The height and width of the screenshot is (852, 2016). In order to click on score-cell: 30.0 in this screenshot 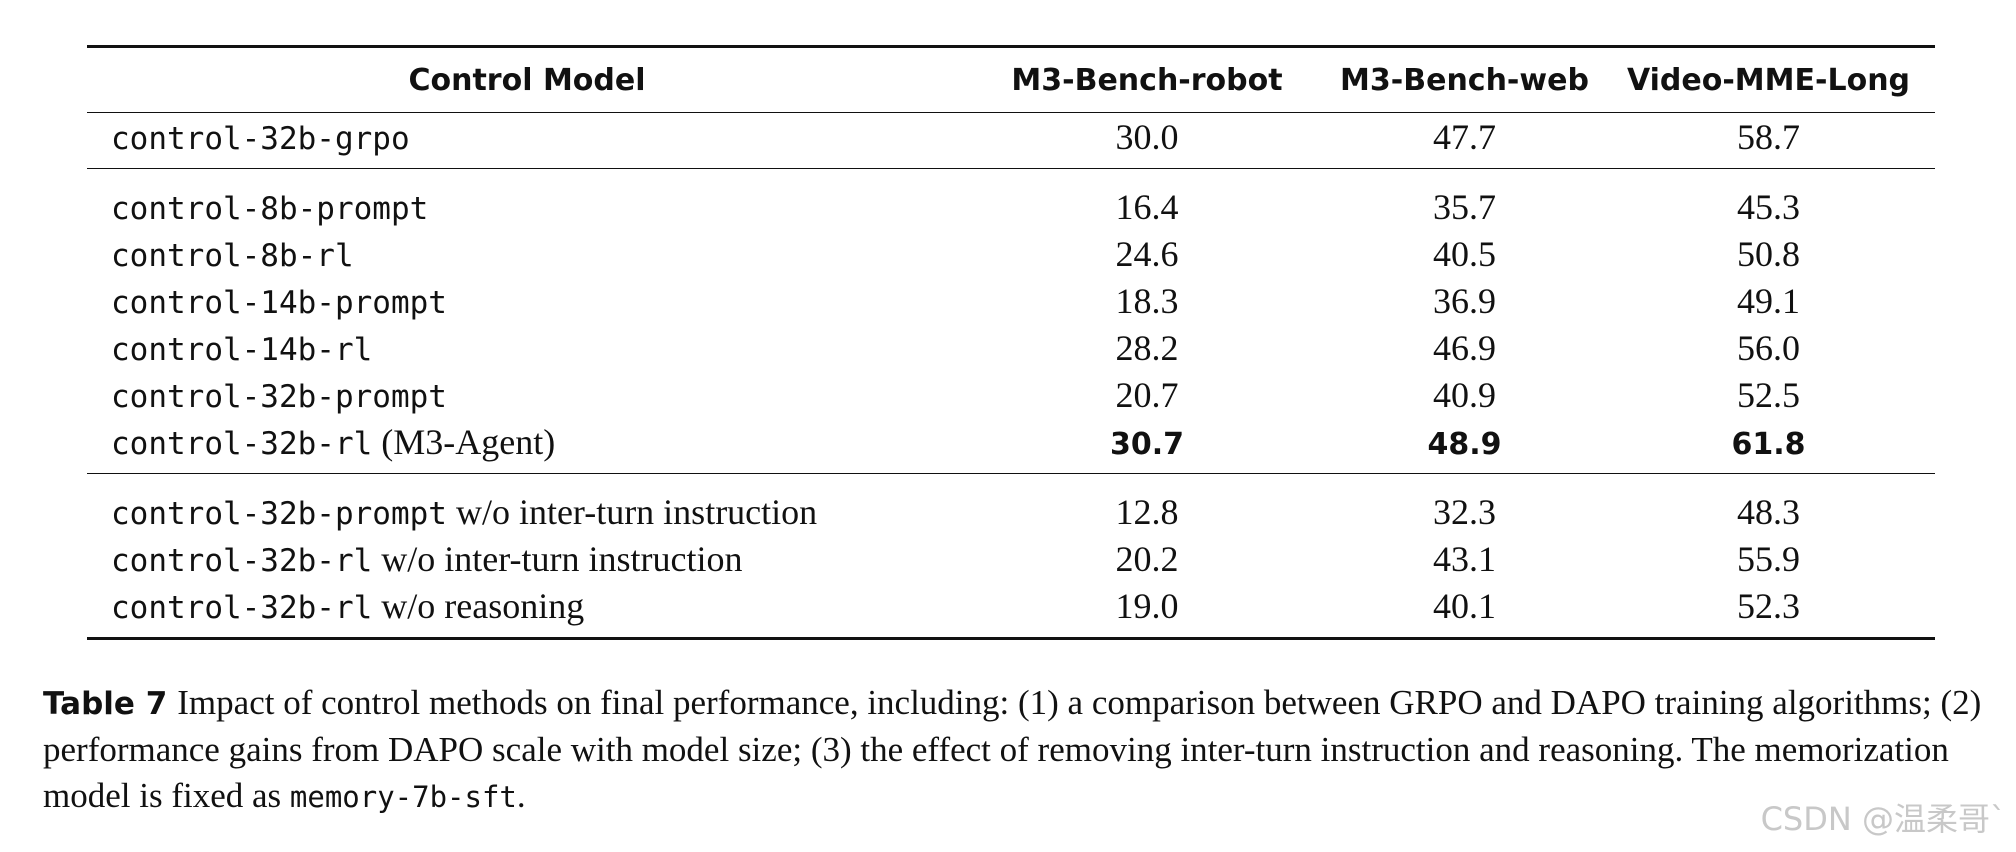, I will do `click(1147, 141)`.